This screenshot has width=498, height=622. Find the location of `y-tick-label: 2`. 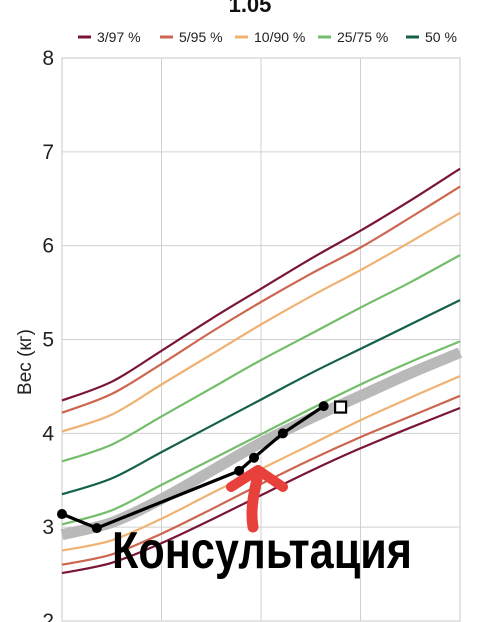

y-tick-label: 2 is located at coordinates (48, 616).